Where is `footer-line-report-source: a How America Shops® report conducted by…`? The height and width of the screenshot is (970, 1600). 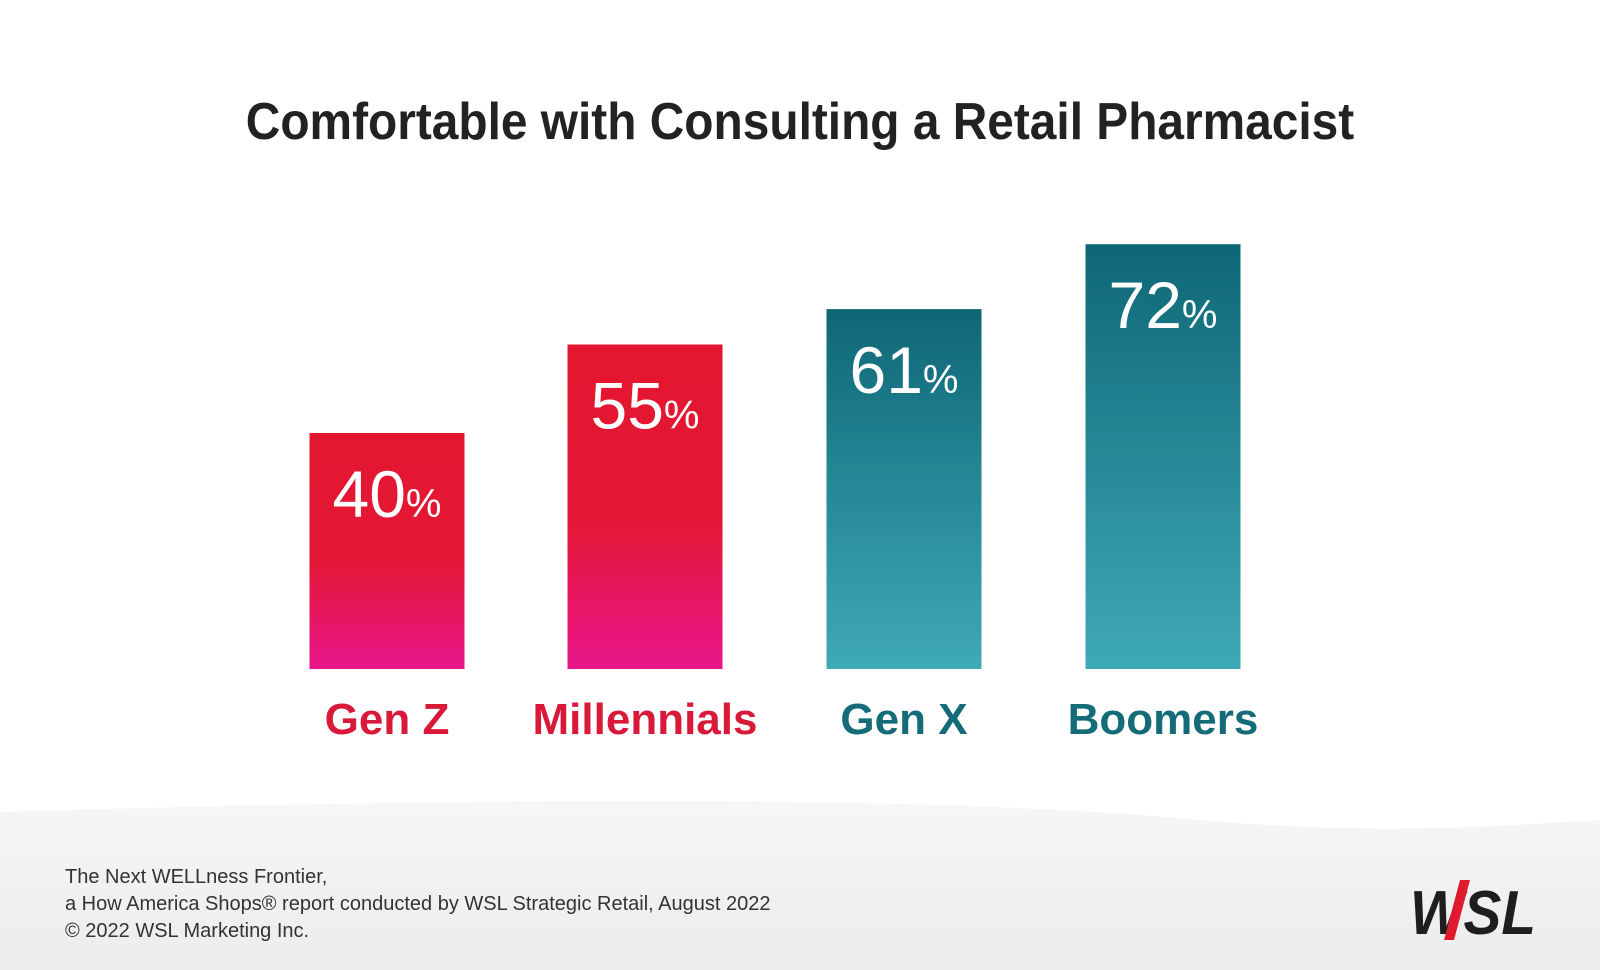 footer-line-report-source: a How America Shops® report conducted by… is located at coordinates (418, 904).